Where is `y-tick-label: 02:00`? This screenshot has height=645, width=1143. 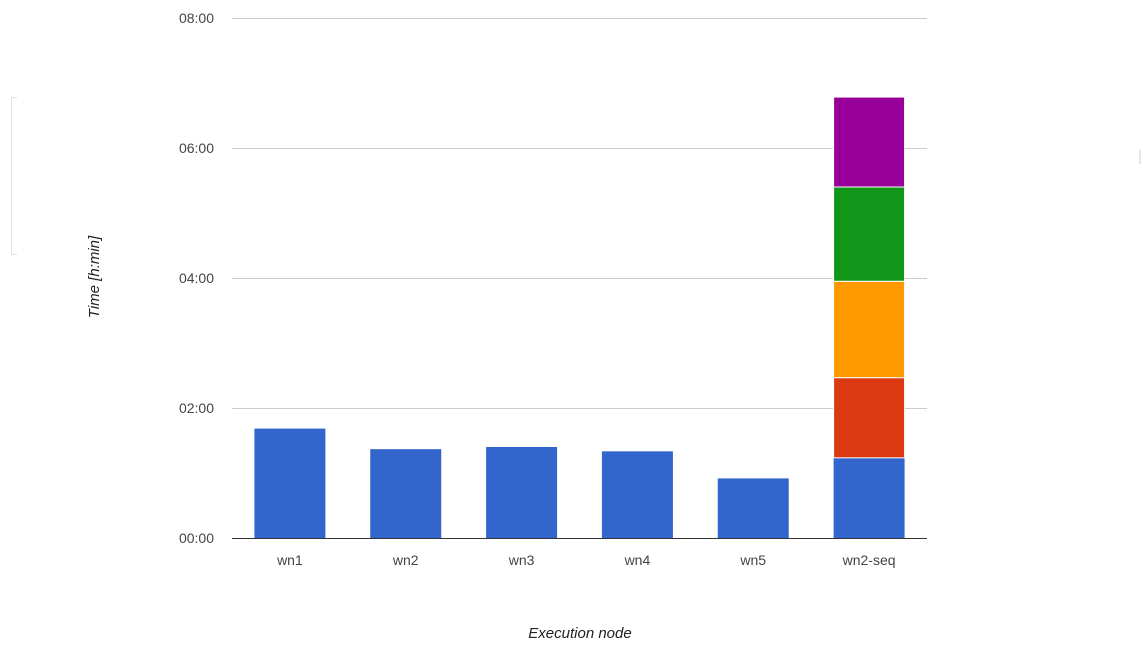 y-tick-label: 02:00 is located at coordinates (196, 408).